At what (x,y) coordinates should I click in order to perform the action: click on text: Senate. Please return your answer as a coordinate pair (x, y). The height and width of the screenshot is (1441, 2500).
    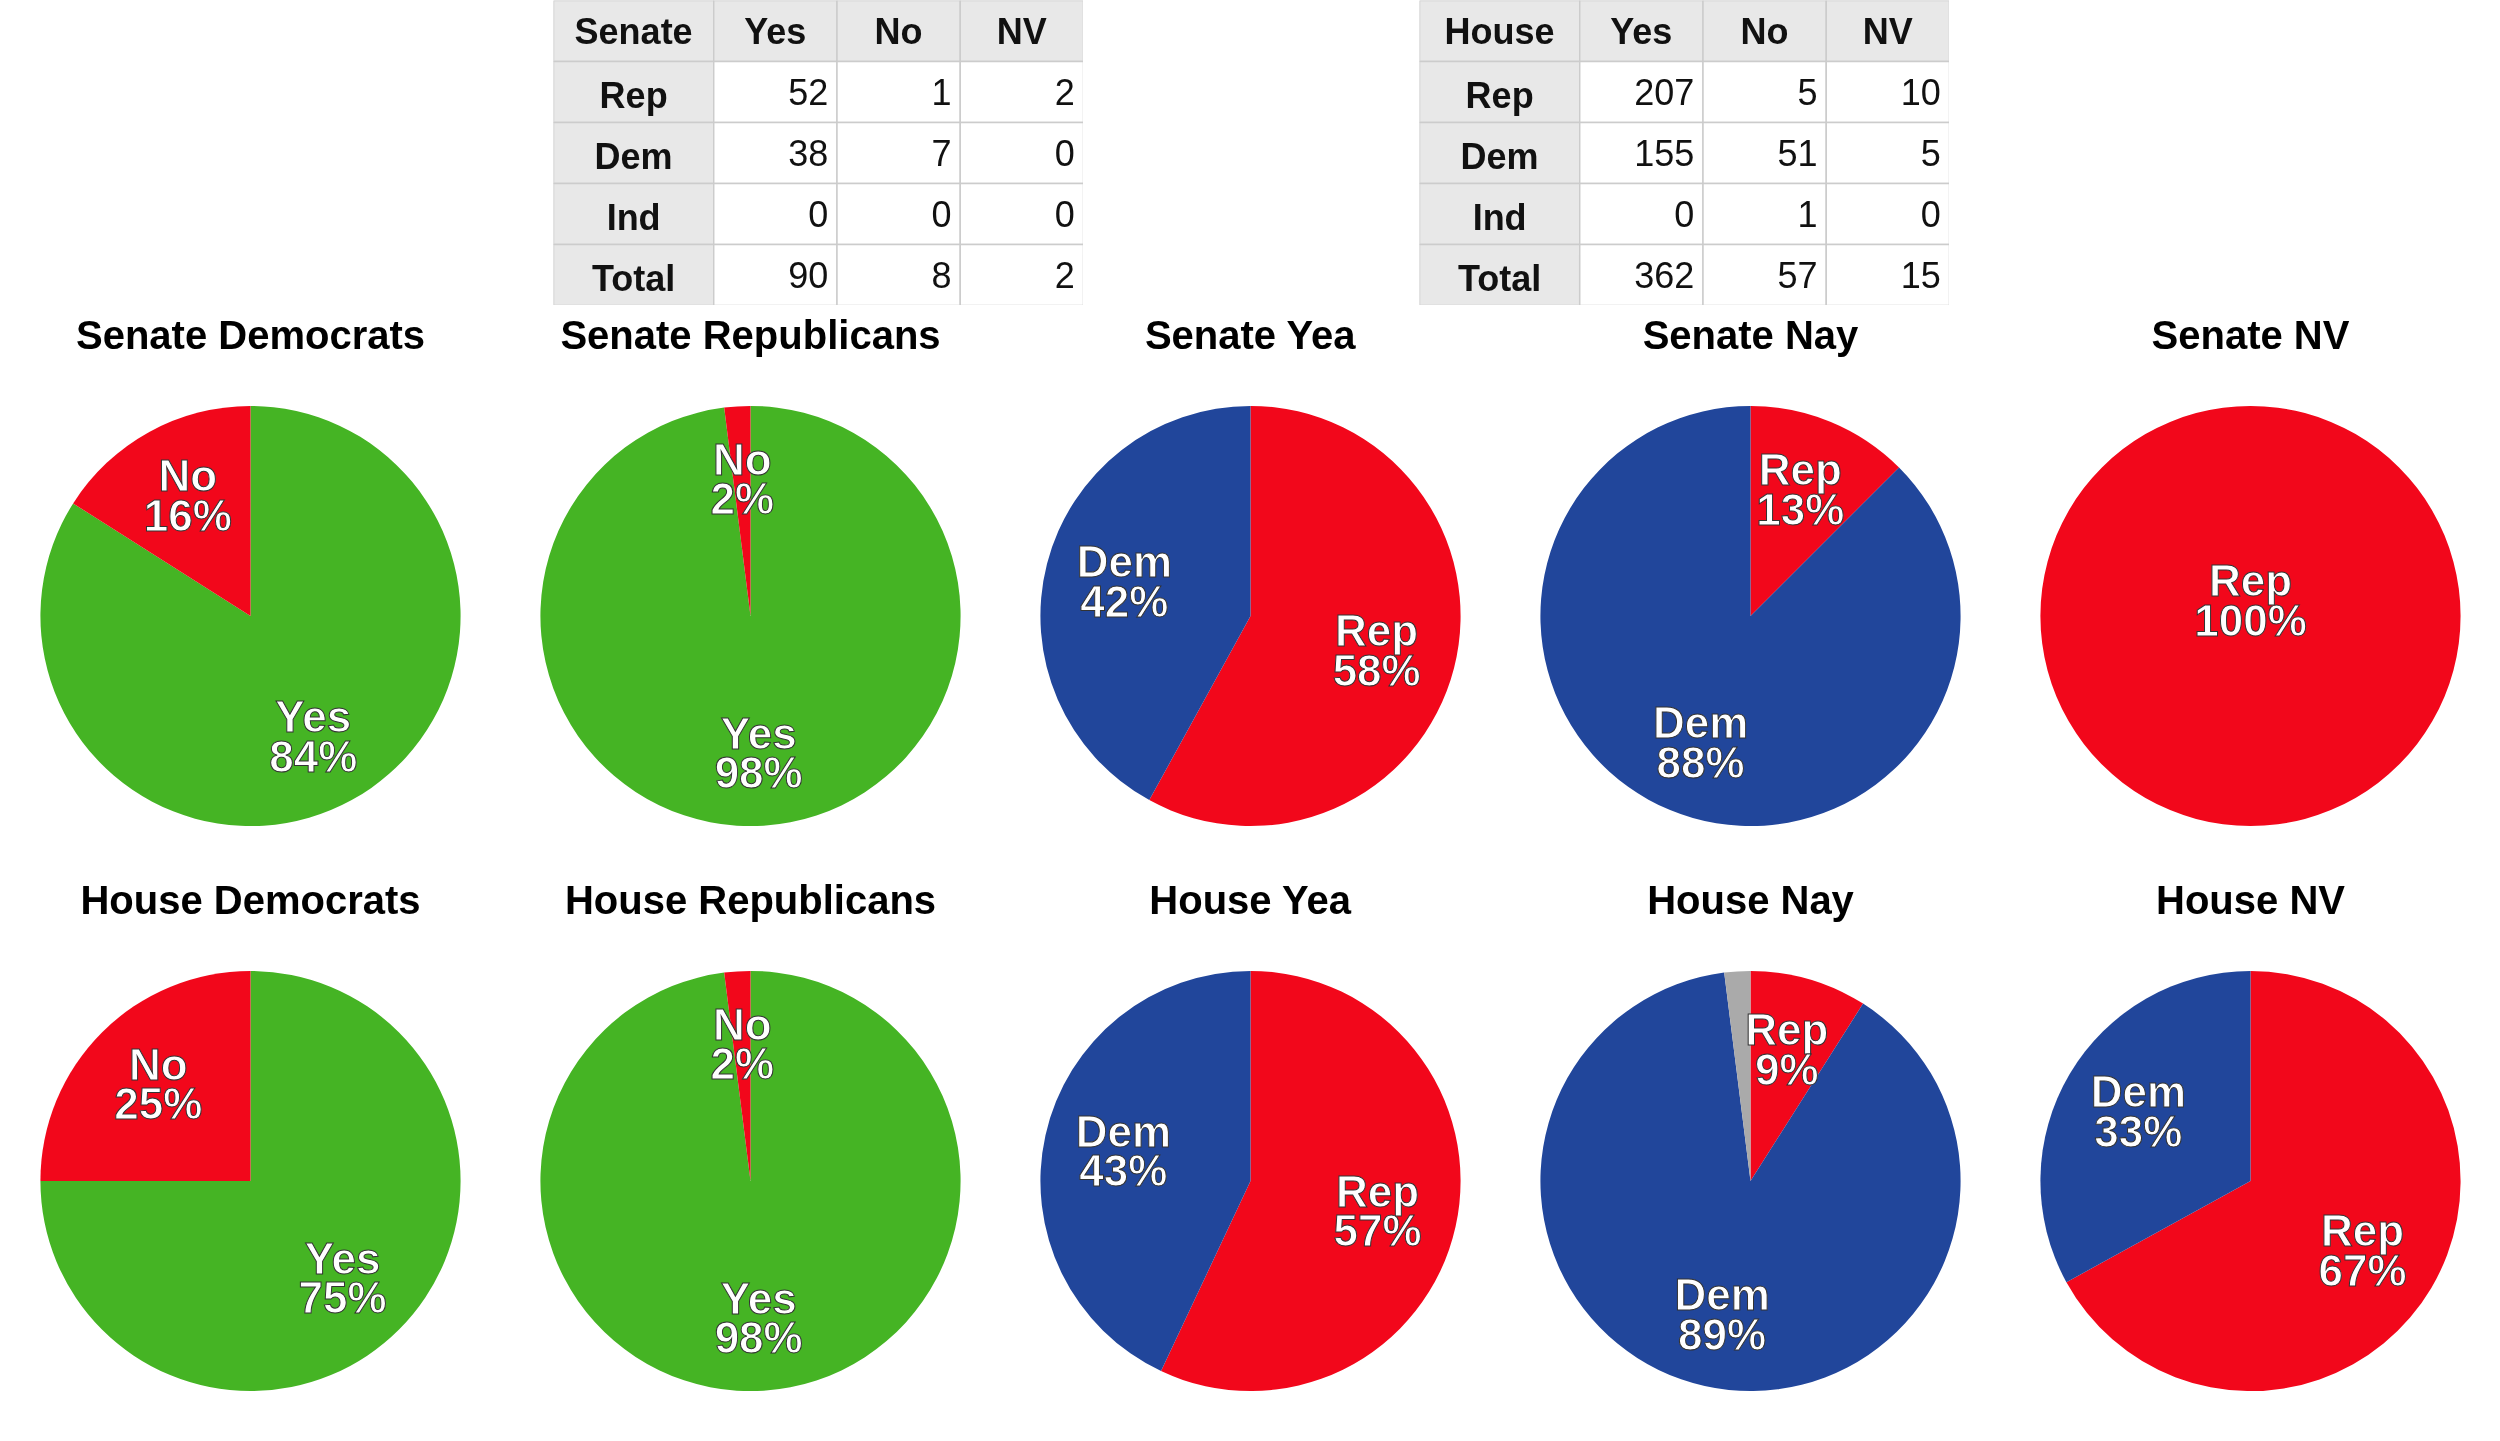
    Looking at the image, I should click on (633, 31).